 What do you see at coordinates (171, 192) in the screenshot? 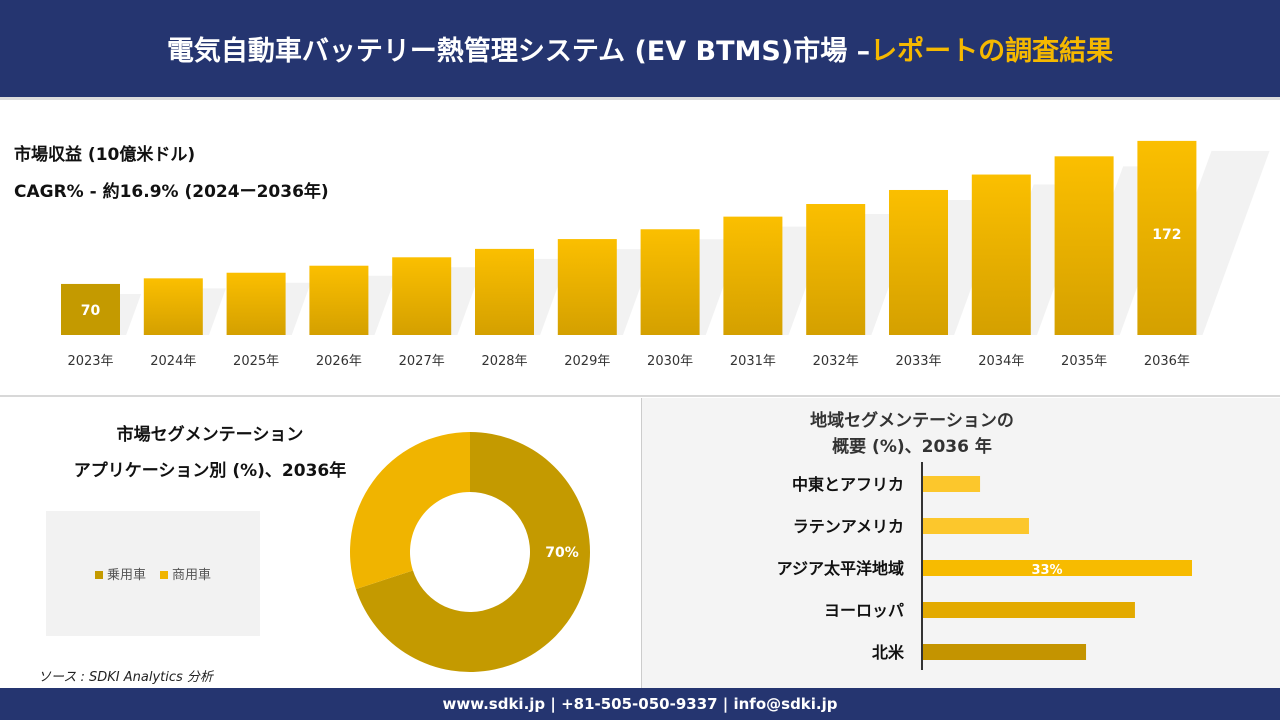
I see `cagr-label: CAGR% - 約16.9% (2024ー2036年)` at bounding box center [171, 192].